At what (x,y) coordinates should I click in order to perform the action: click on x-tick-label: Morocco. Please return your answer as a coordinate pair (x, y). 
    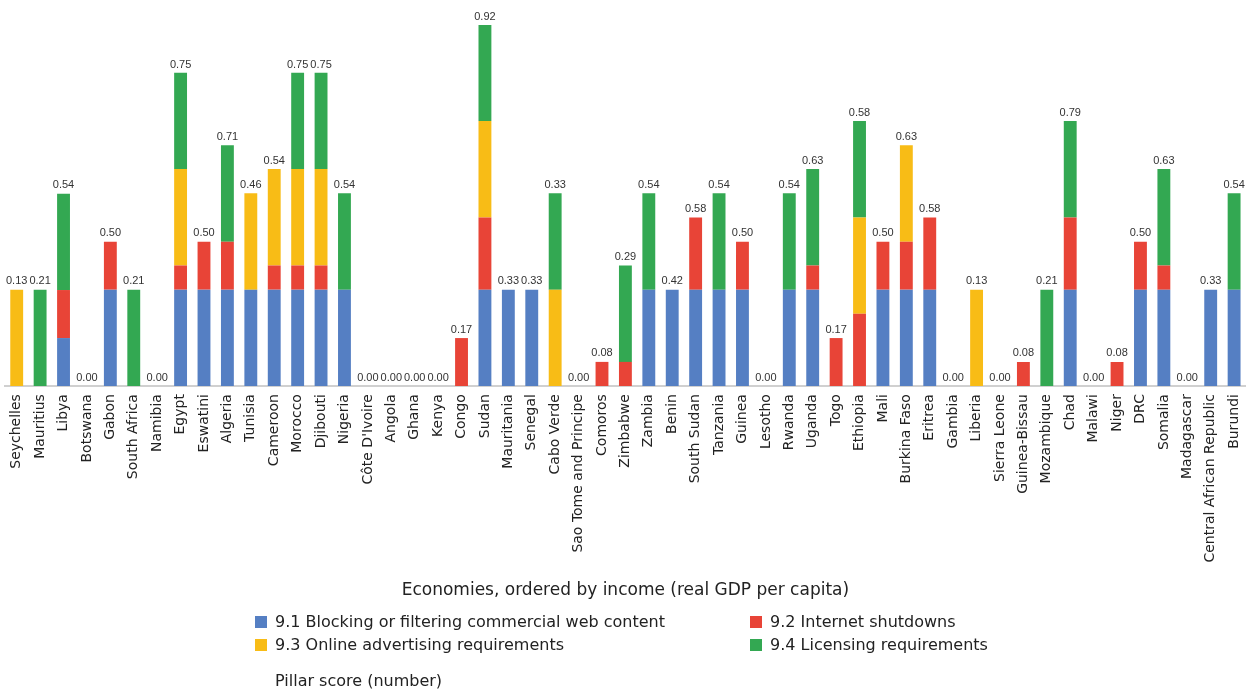
    Looking at the image, I should click on (296, 423).